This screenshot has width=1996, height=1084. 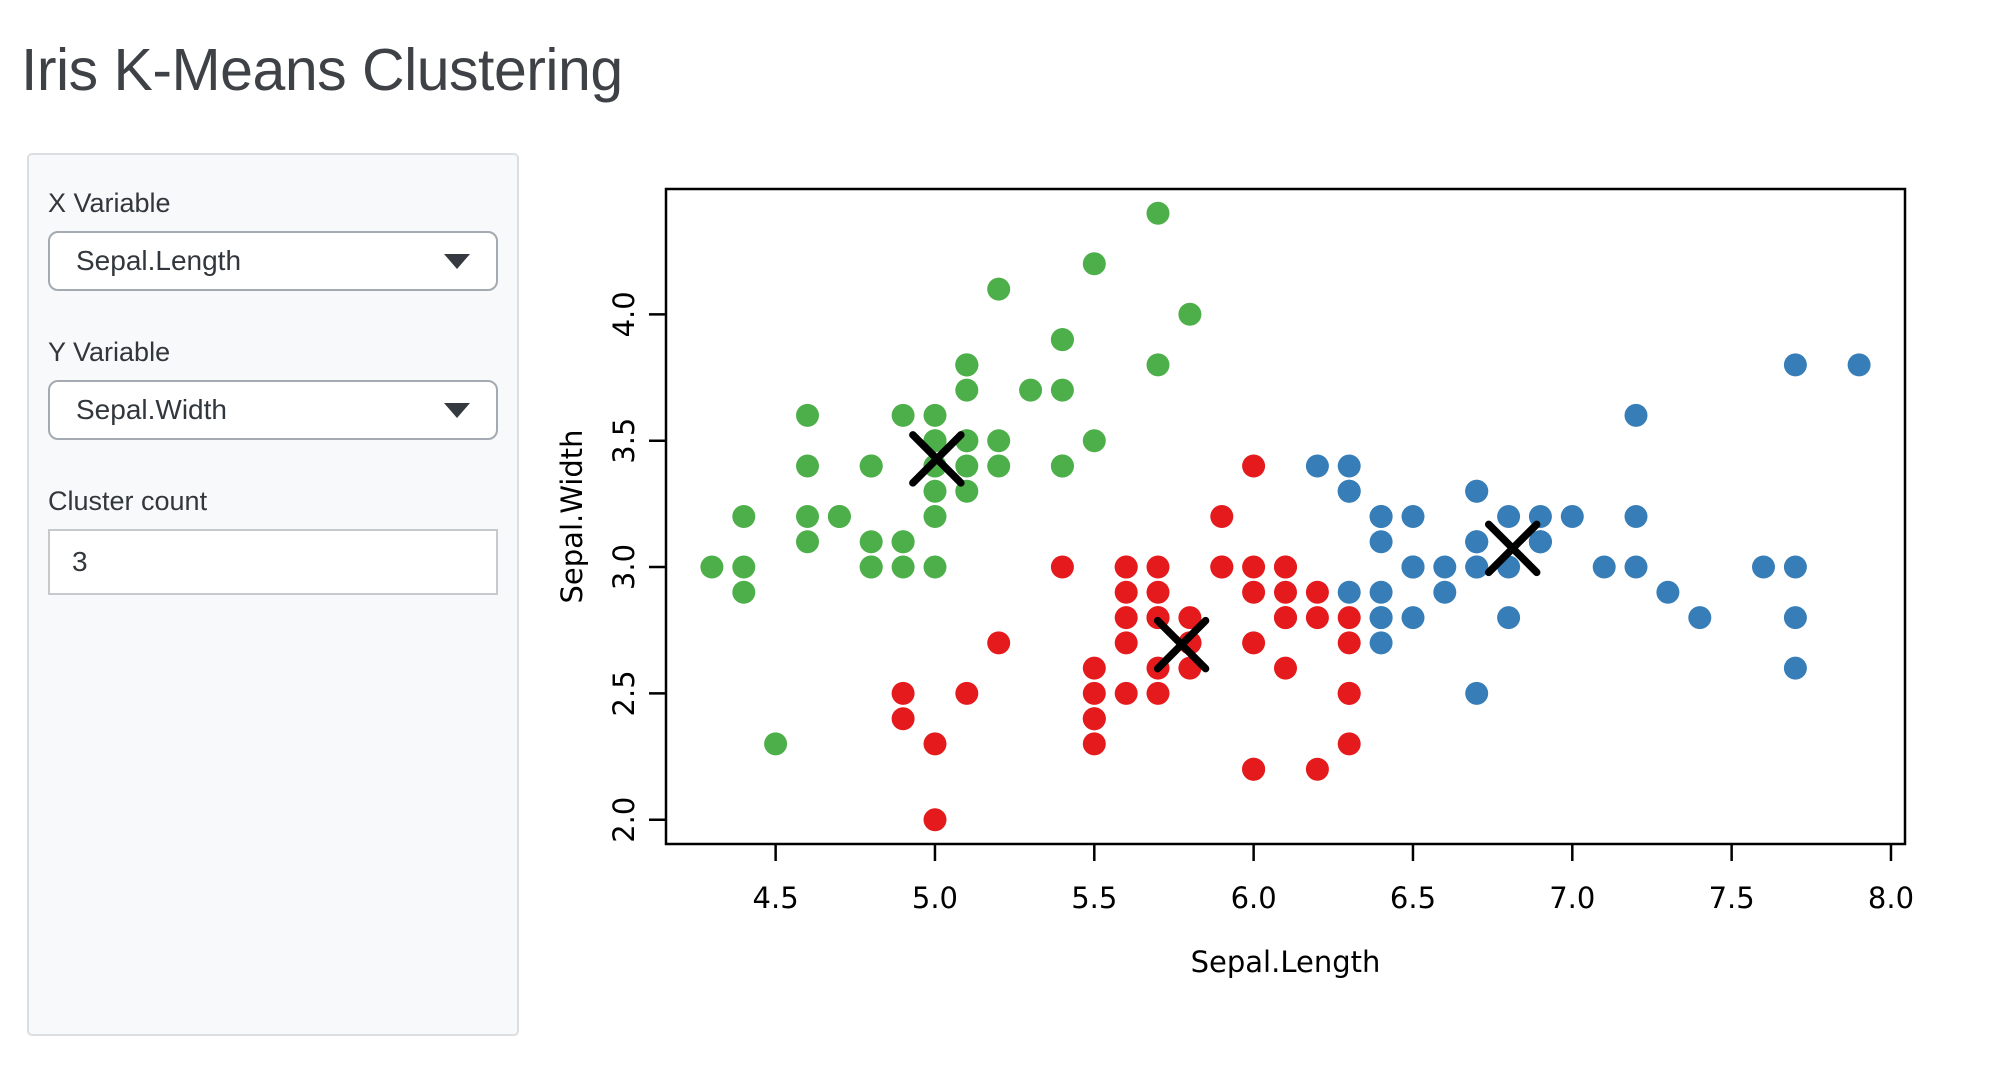 I want to click on y-tick-label: 3.5, so click(x=624, y=441).